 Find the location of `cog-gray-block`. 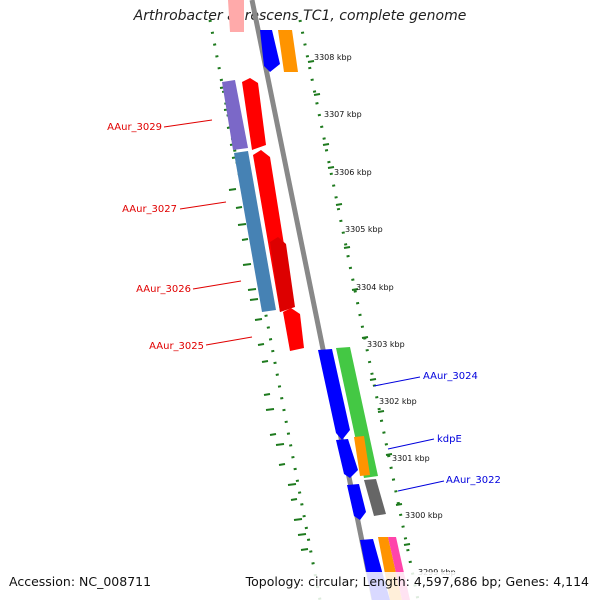

cog-gray-block is located at coordinates (375, 497).